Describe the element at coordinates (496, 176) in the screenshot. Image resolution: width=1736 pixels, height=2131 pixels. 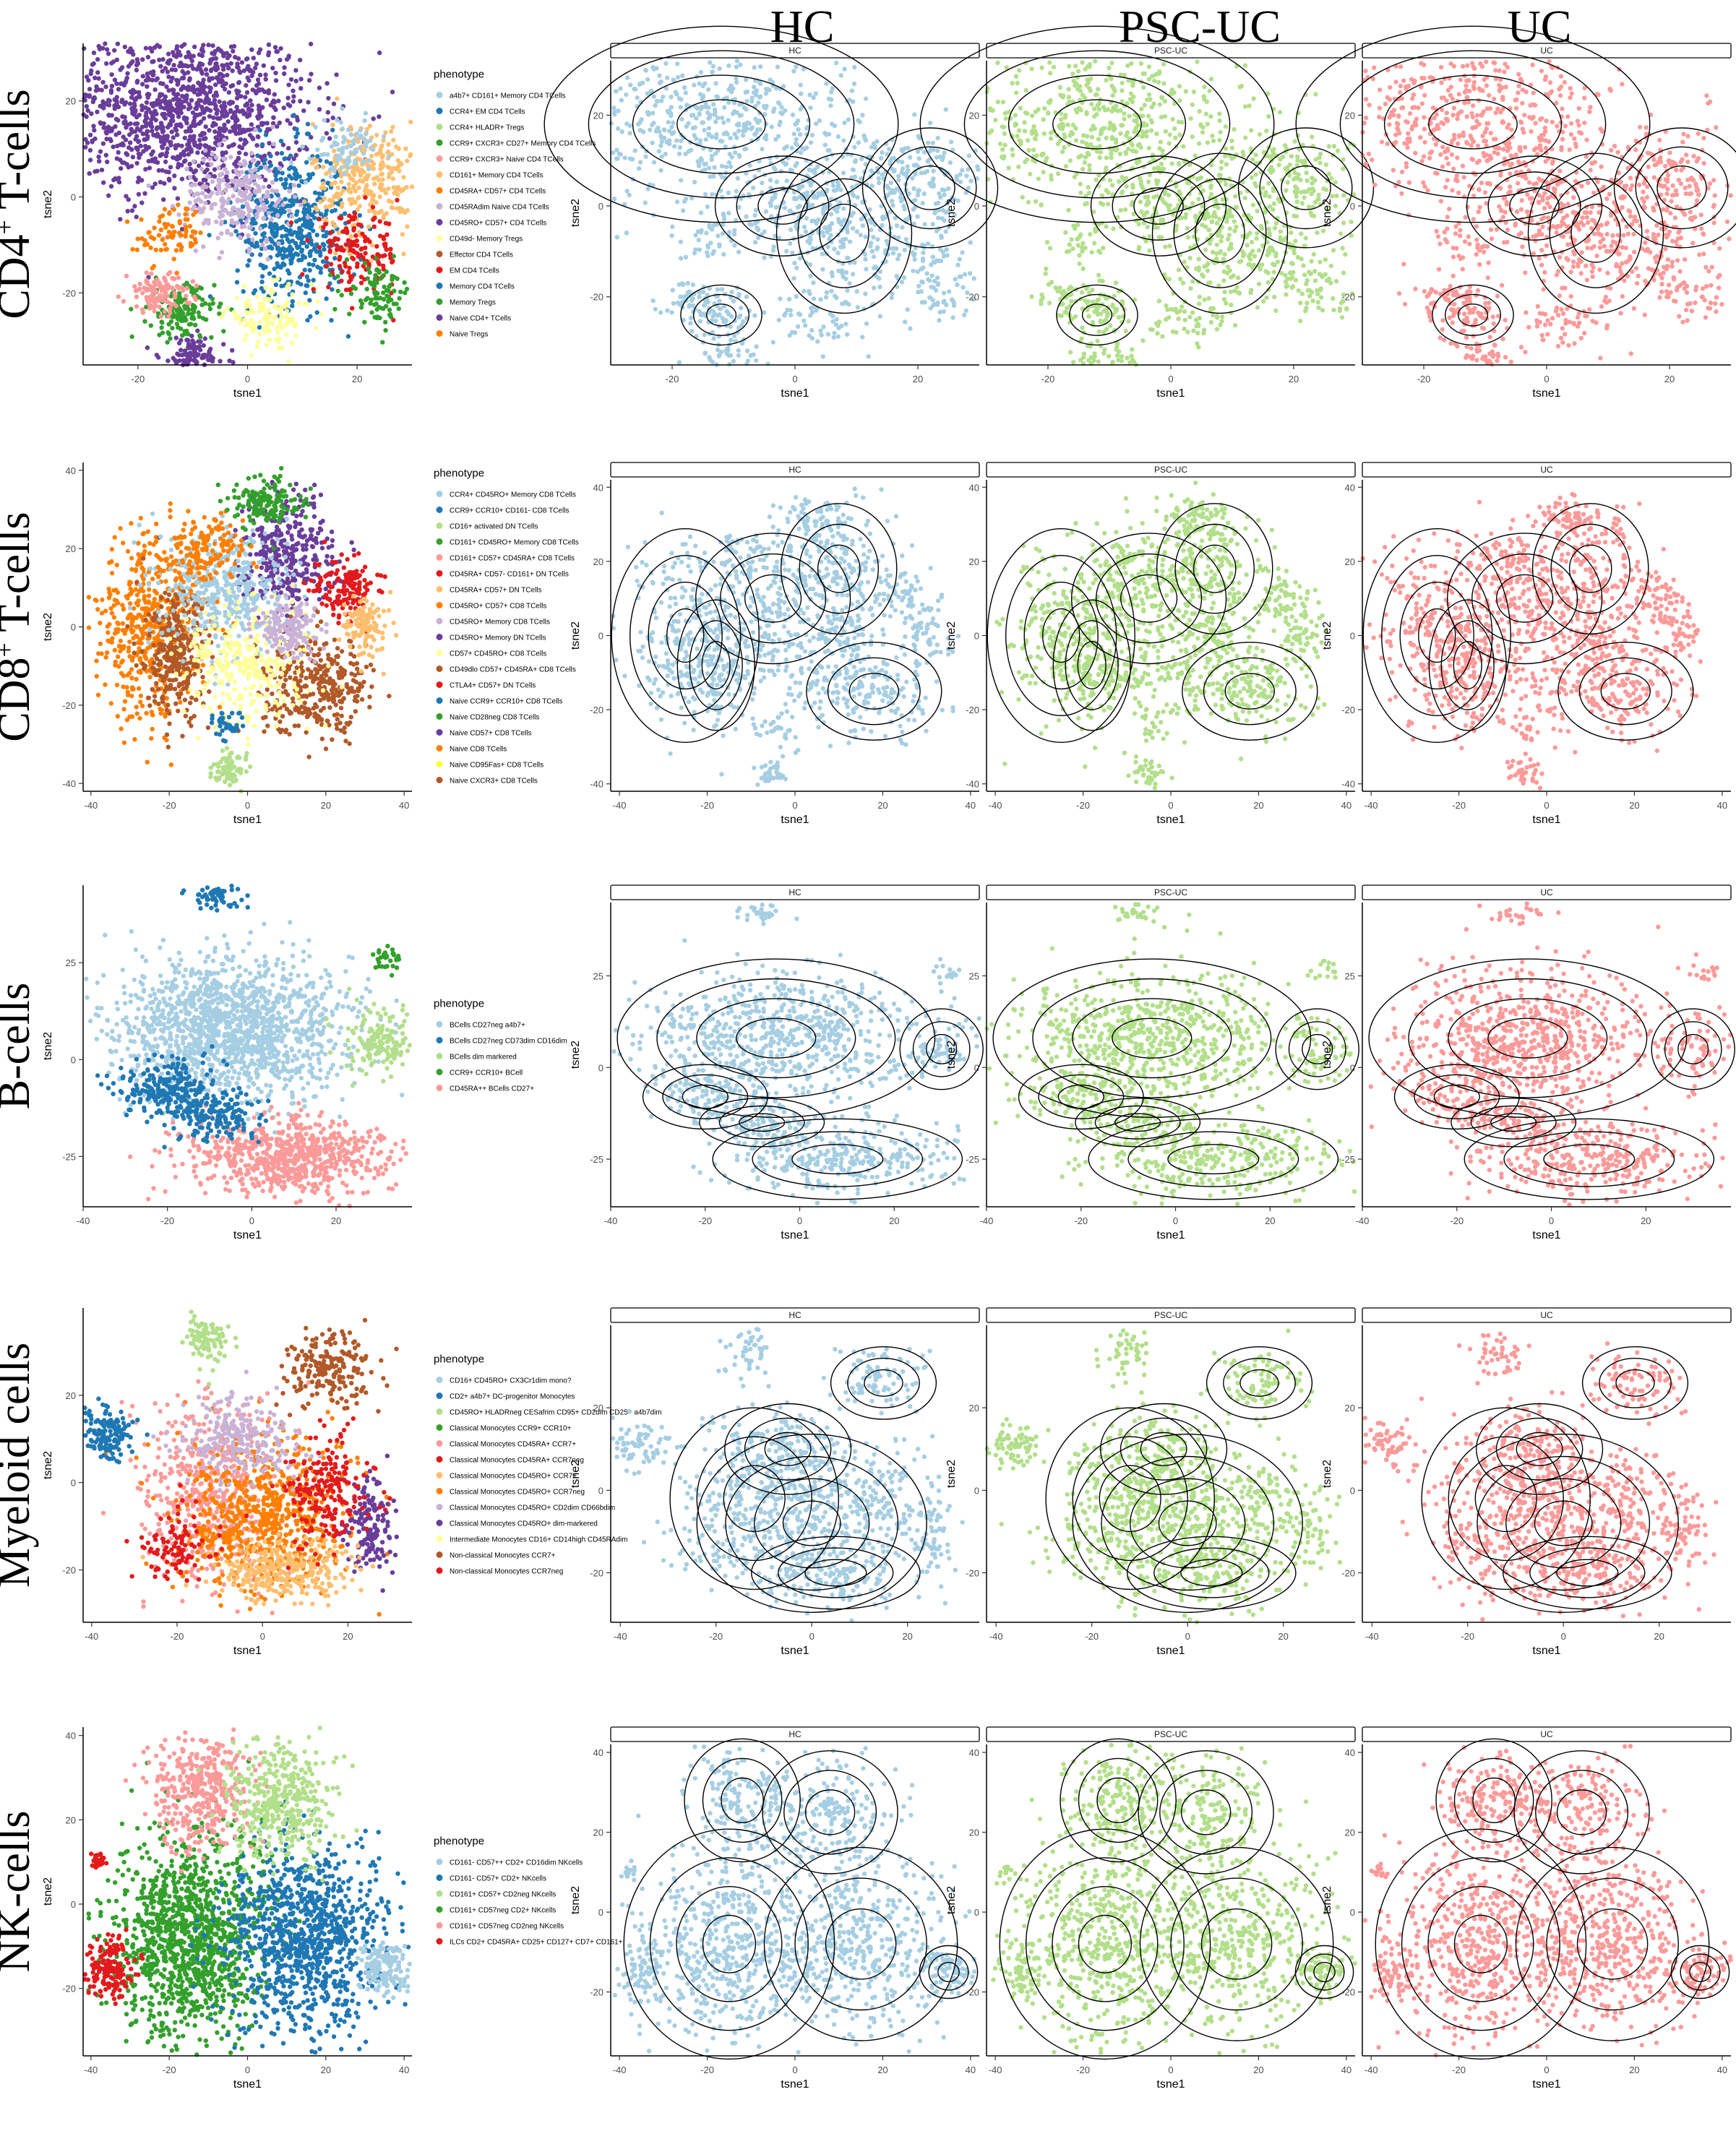
I see `legend-label: CD161+ Memory CD4 TCells` at that location.